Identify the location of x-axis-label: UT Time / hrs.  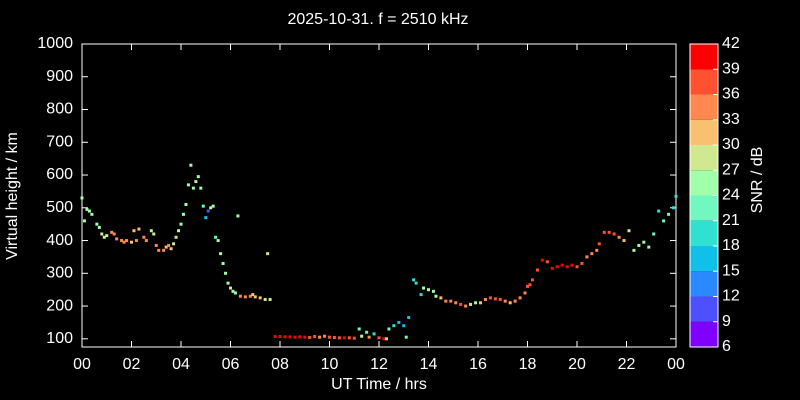
(379, 384).